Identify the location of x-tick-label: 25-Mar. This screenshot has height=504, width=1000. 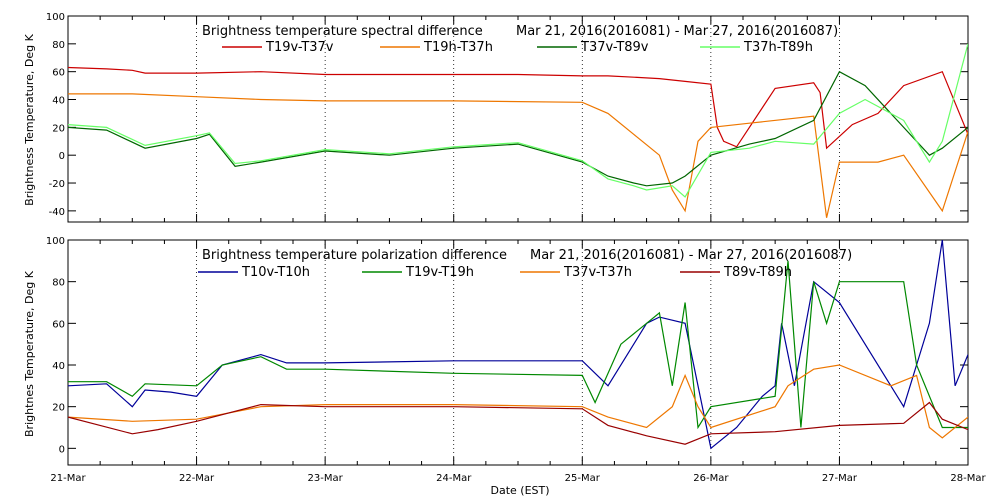
(583, 478).